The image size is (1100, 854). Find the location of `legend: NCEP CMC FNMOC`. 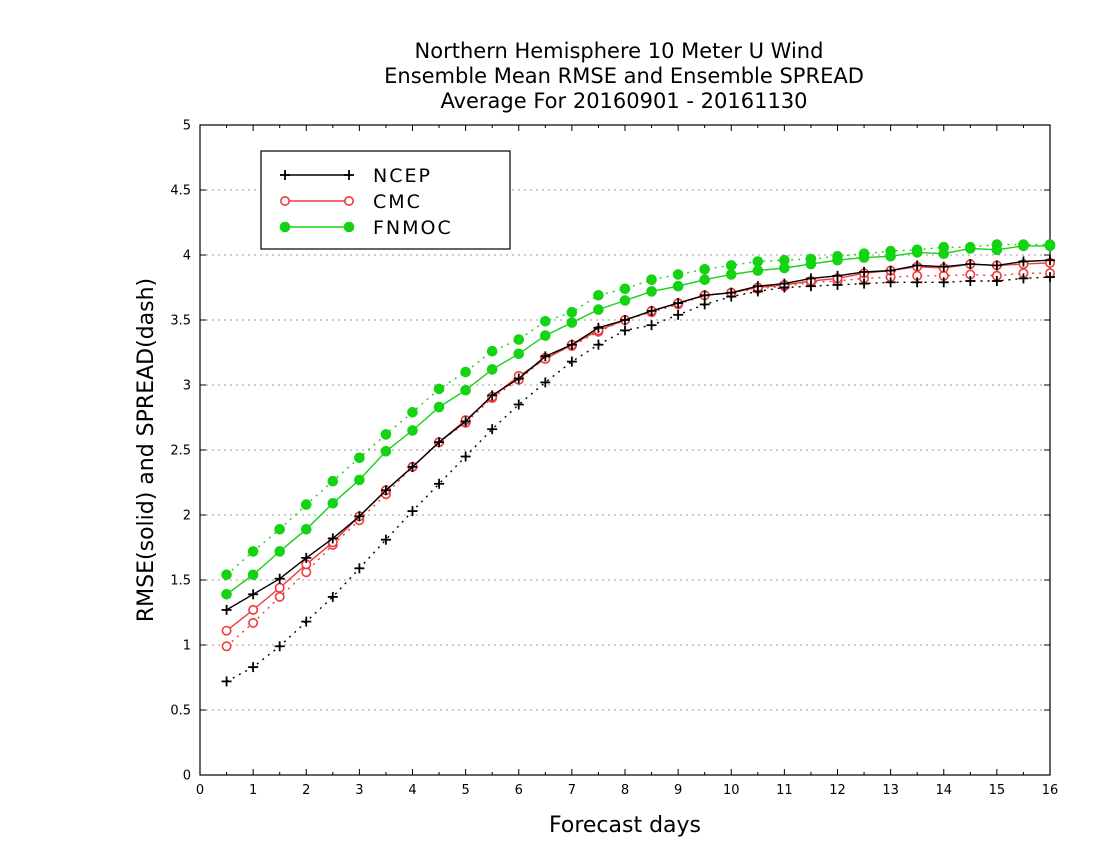

legend: NCEP CMC FNMOC is located at coordinates (385, 200).